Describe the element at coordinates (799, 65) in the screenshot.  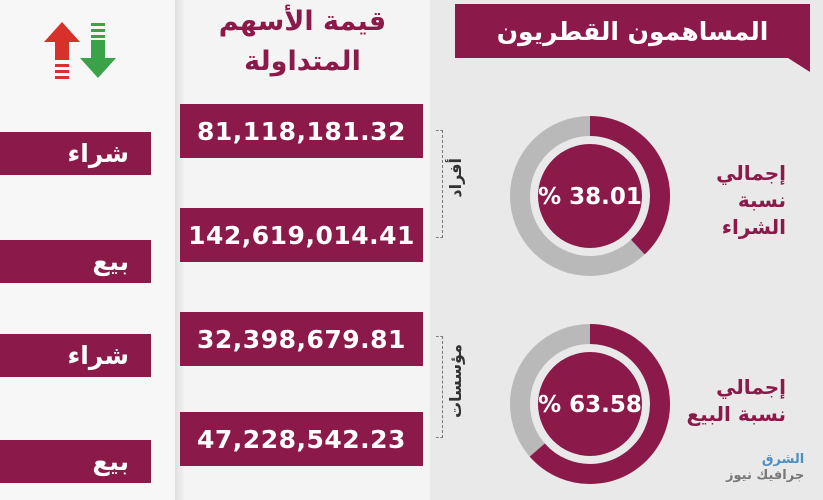
I see `title-tail` at that location.